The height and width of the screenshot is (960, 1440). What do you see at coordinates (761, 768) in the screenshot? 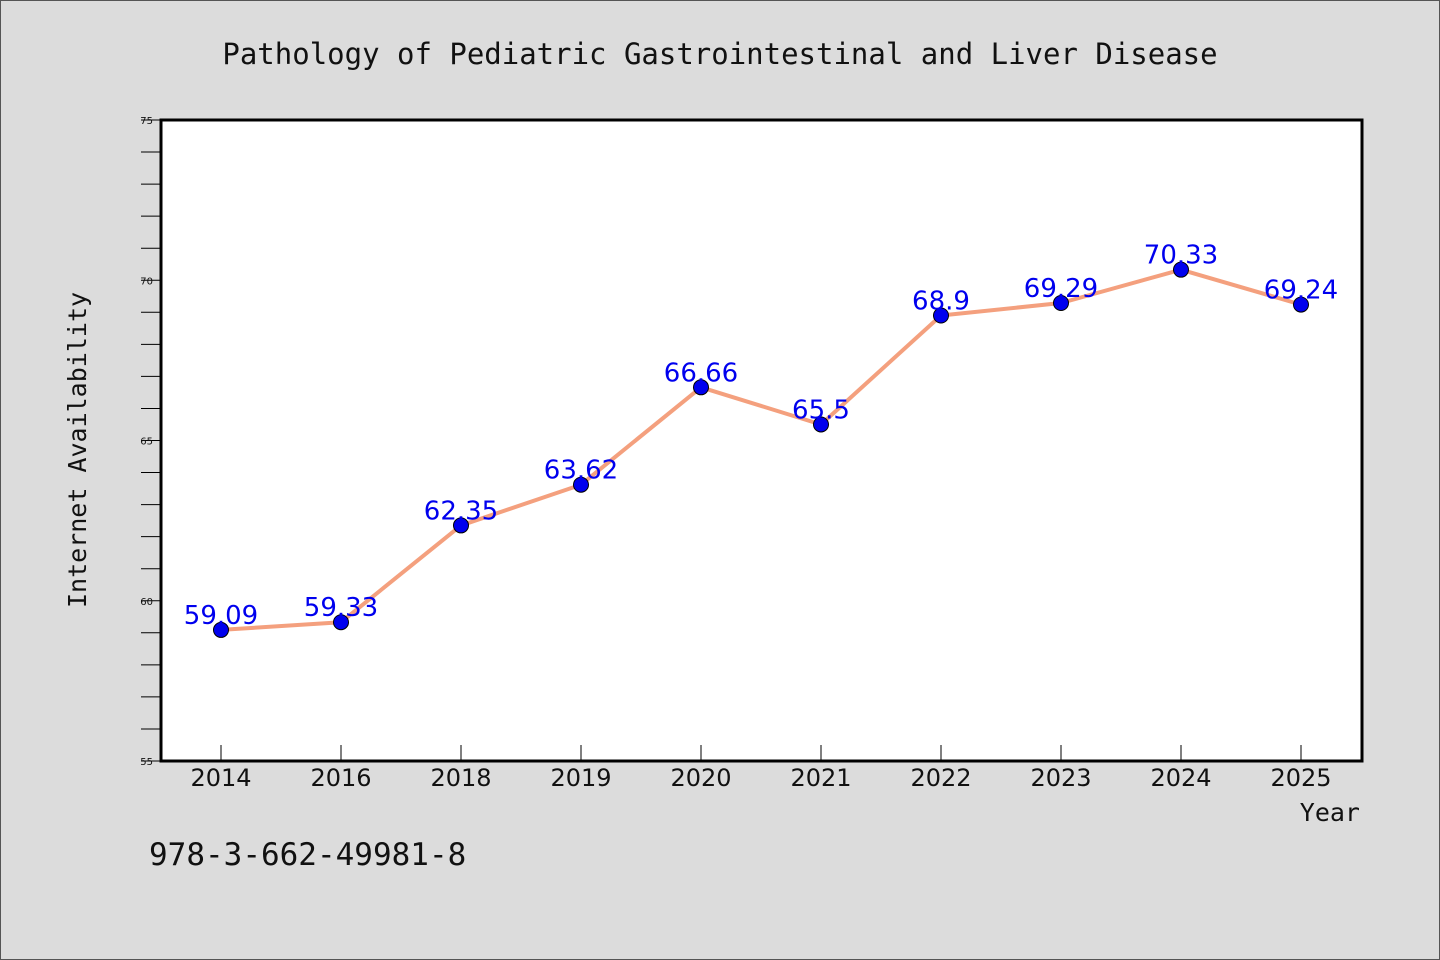
I see `x-axis: 2014 2016 2018 2019 2020 2021 2022 2023 2024 2025` at bounding box center [761, 768].